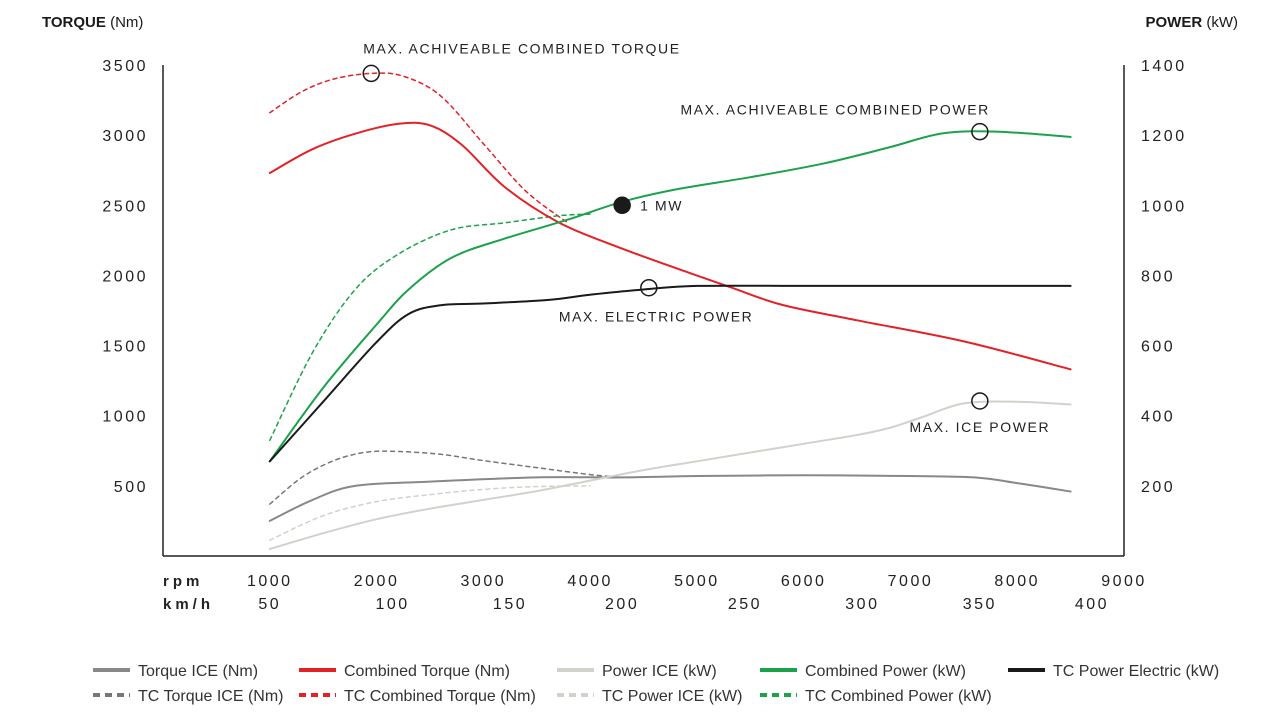  Describe the element at coordinates (74, 22) in the screenshot. I see `y-left-axis-title-bold: TORQUE` at that location.